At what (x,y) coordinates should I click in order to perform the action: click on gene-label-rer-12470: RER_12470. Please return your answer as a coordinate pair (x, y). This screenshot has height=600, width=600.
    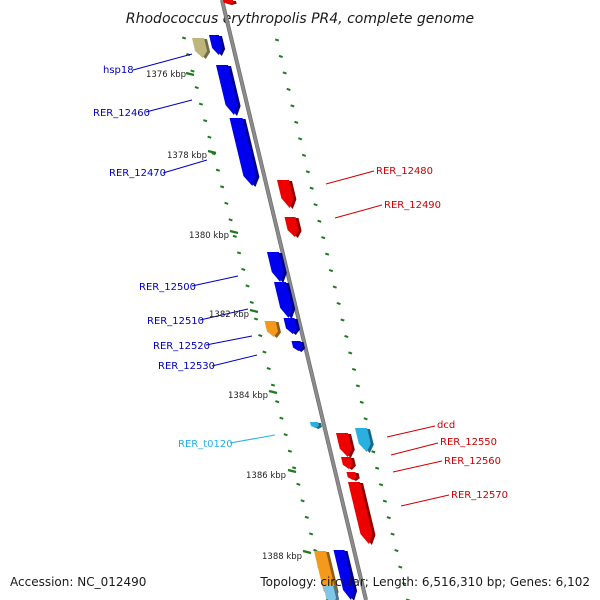
    Looking at the image, I should click on (137, 173).